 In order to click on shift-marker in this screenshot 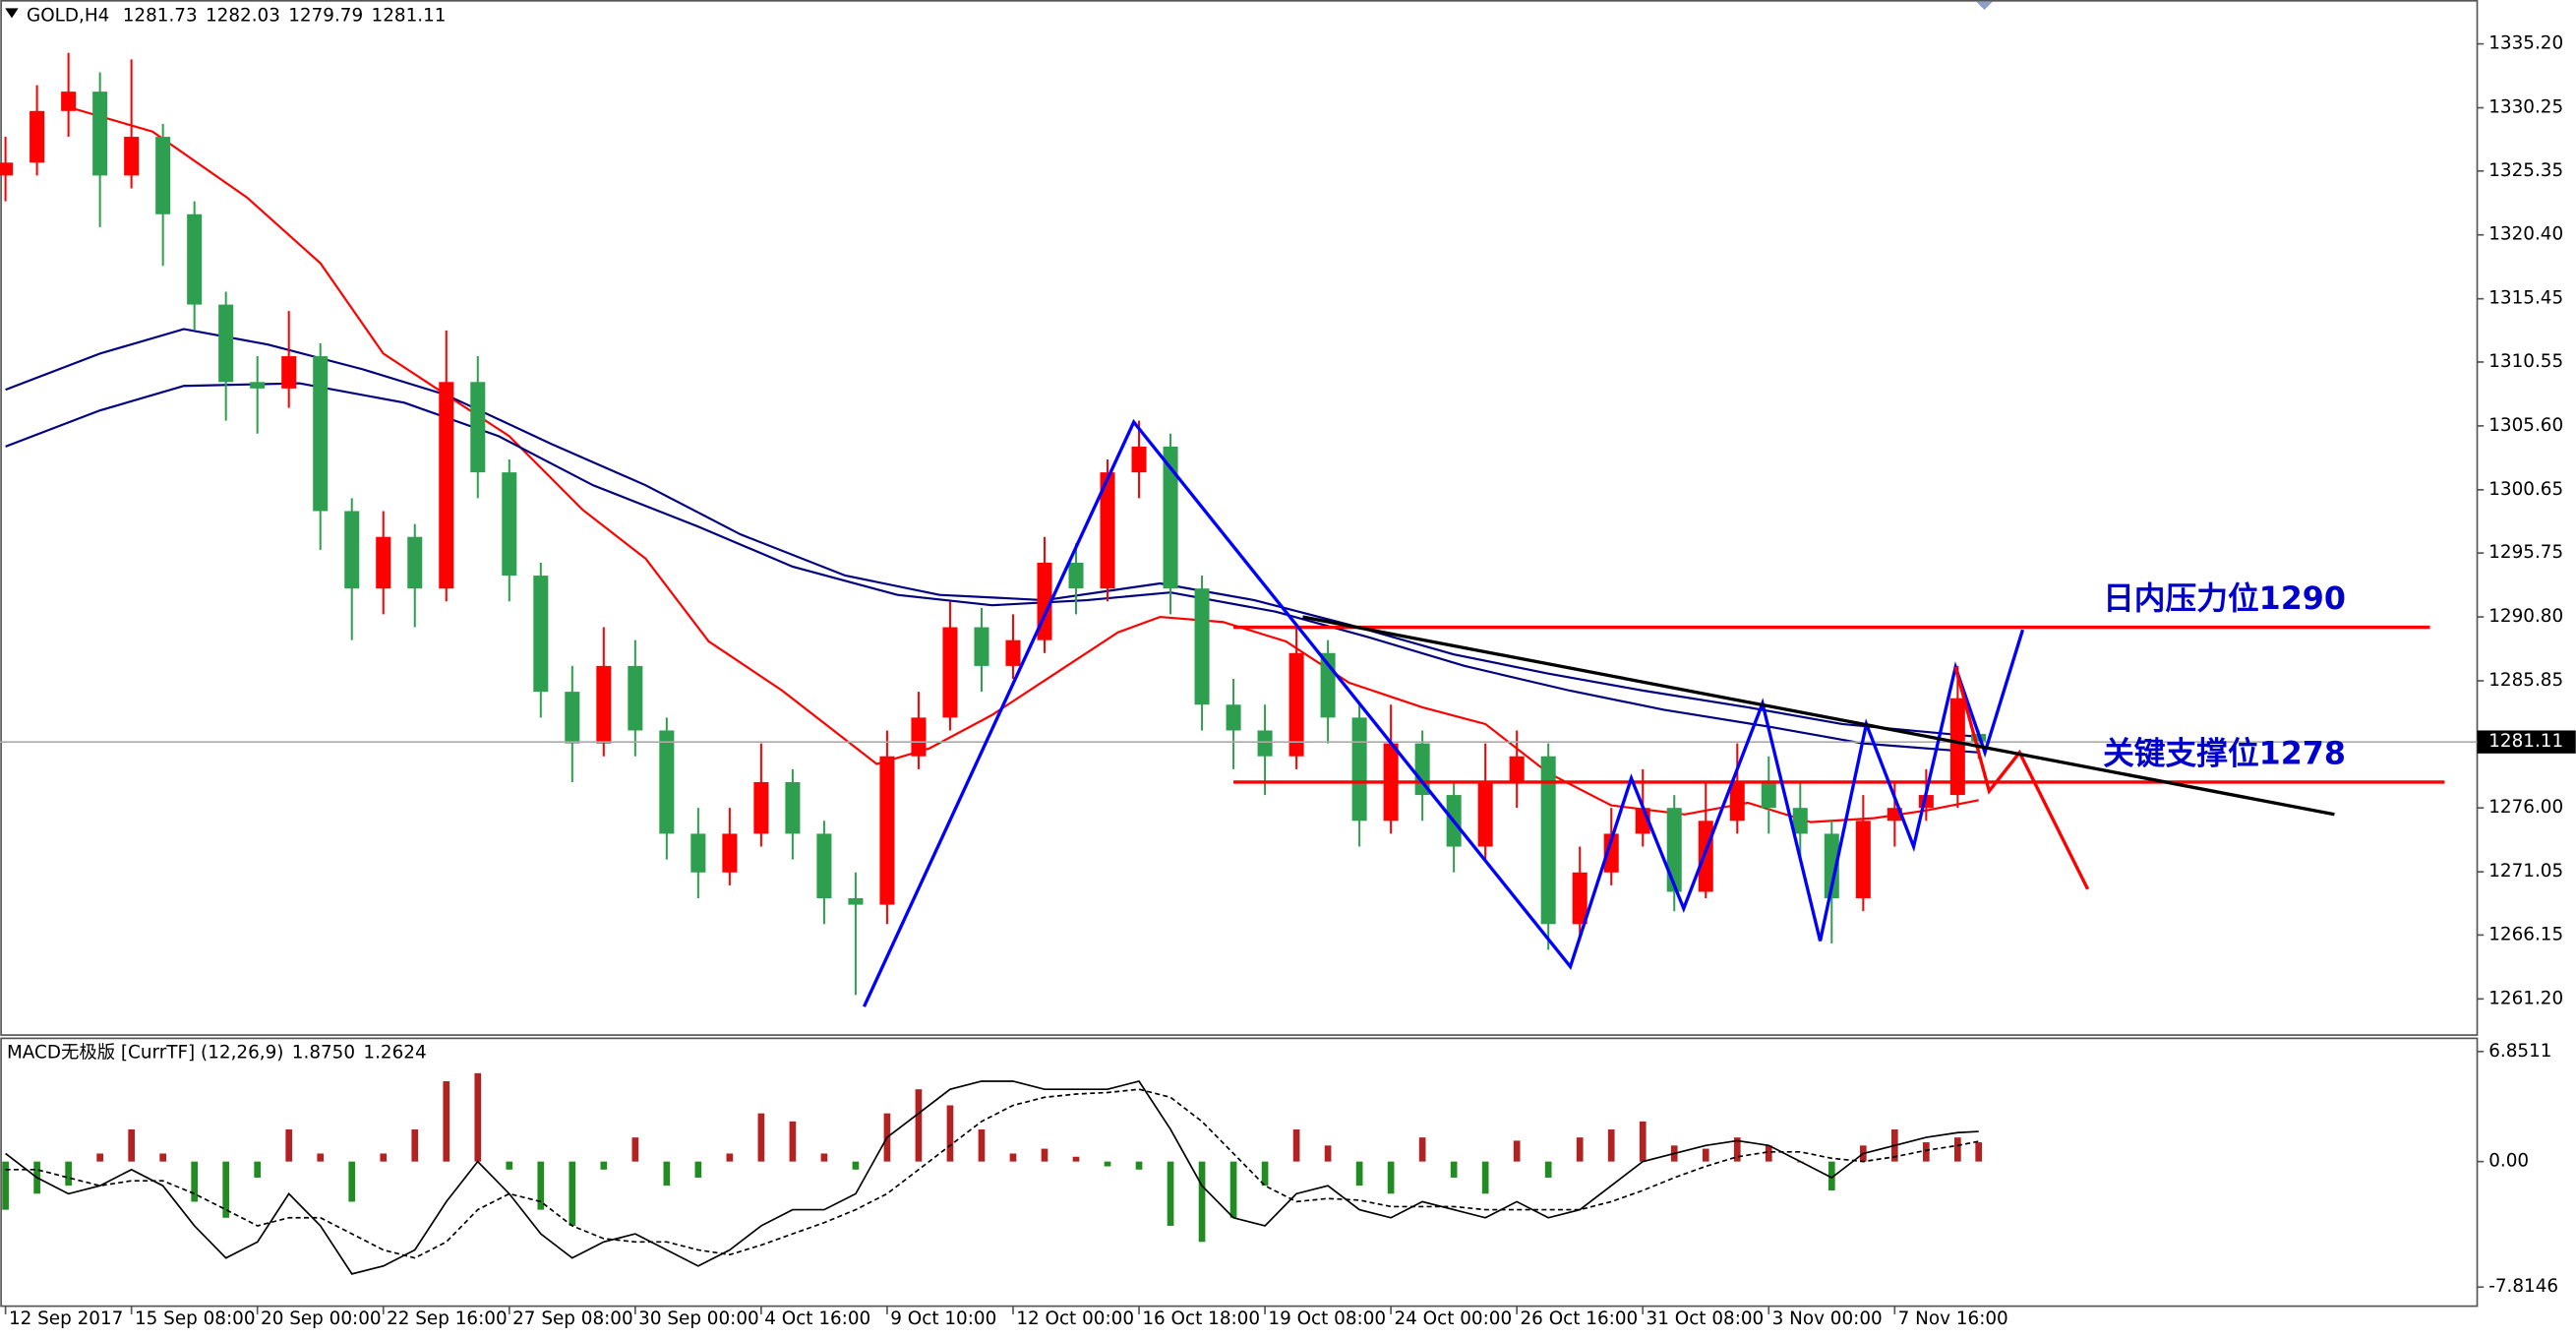, I will do `click(1984, 6)`.